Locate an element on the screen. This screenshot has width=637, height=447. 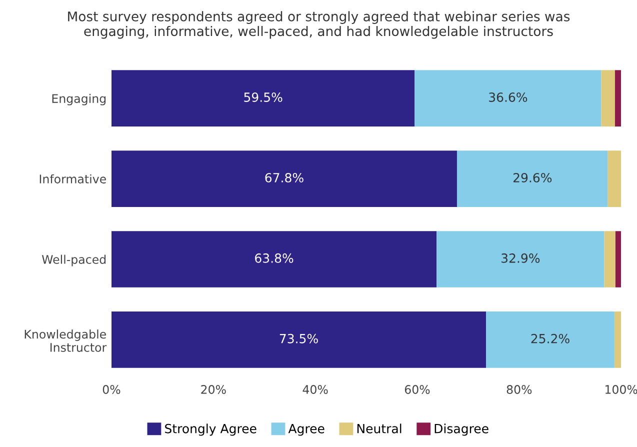
y-tick-label: Engaging is located at coordinates (79, 100).